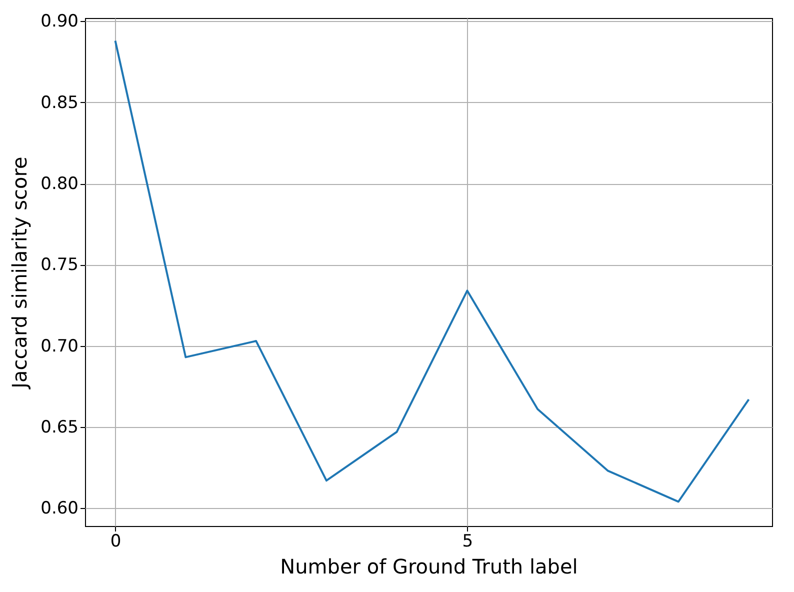 The width and height of the screenshot is (794, 592). I want to click on x-axis-title: Number of Ground Truth label, so click(429, 566).